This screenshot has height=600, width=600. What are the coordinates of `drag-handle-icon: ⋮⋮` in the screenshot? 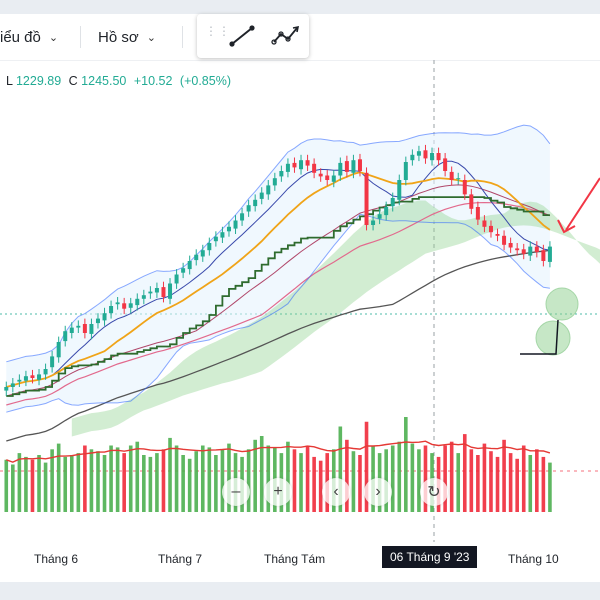 It's located at (218, 31).